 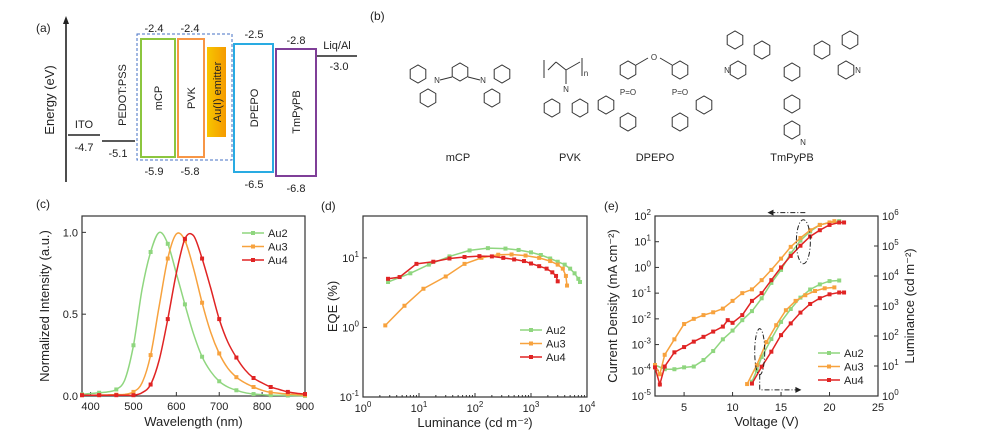 What do you see at coordinates (642, 369) in the screenshot?
I see `y-tick-label: 10⁻⁴` at bounding box center [642, 369].